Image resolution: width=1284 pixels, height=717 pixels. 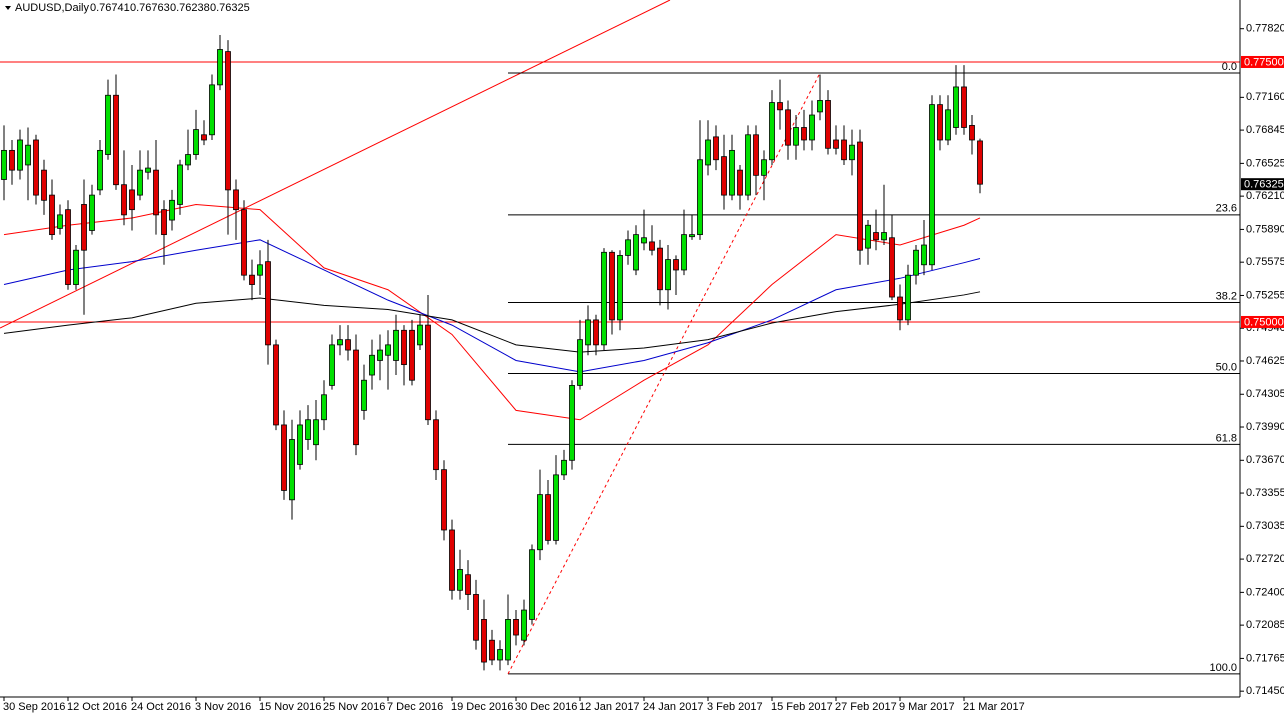 What do you see at coordinates (1265, 691) in the screenshot?
I see `y-tick-label: 0.71450` at bounding box center [1265, 691].